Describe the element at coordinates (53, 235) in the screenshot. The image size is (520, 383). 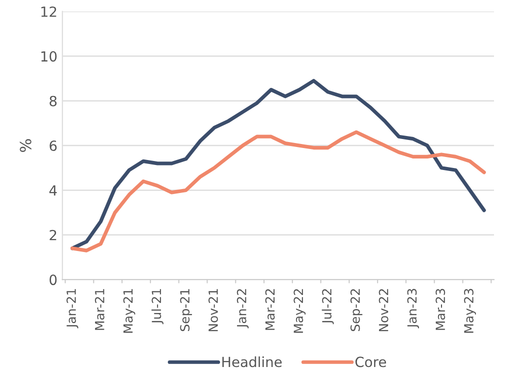
I see `y-tick-label: 2` at that location.